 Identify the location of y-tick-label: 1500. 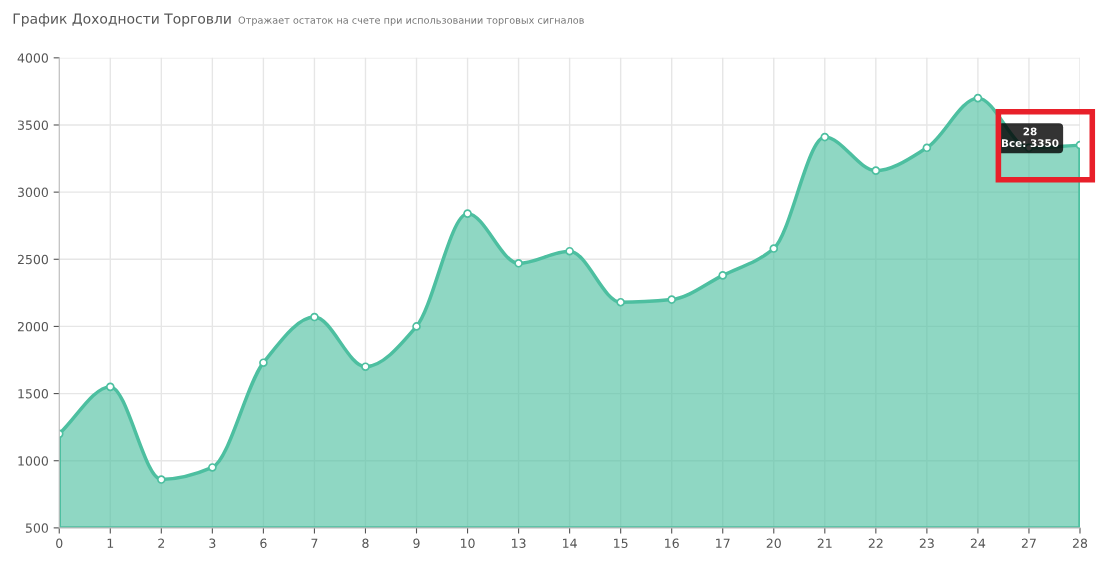
(33, 394).